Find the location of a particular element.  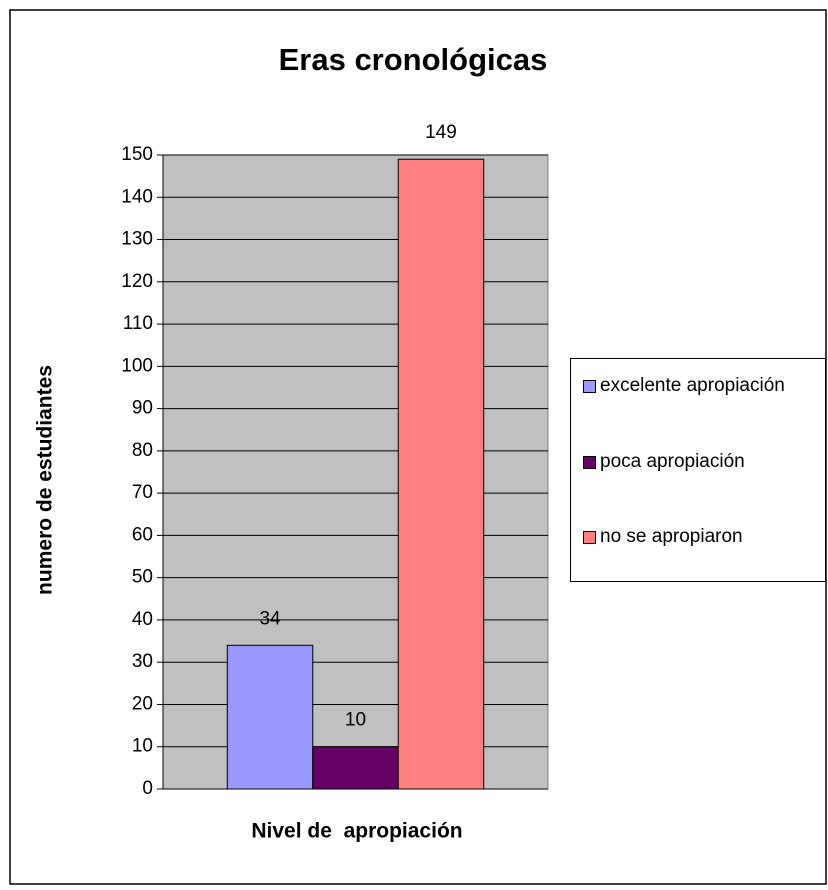

y-tick-label: 130 is located at coordinates (137, 239).